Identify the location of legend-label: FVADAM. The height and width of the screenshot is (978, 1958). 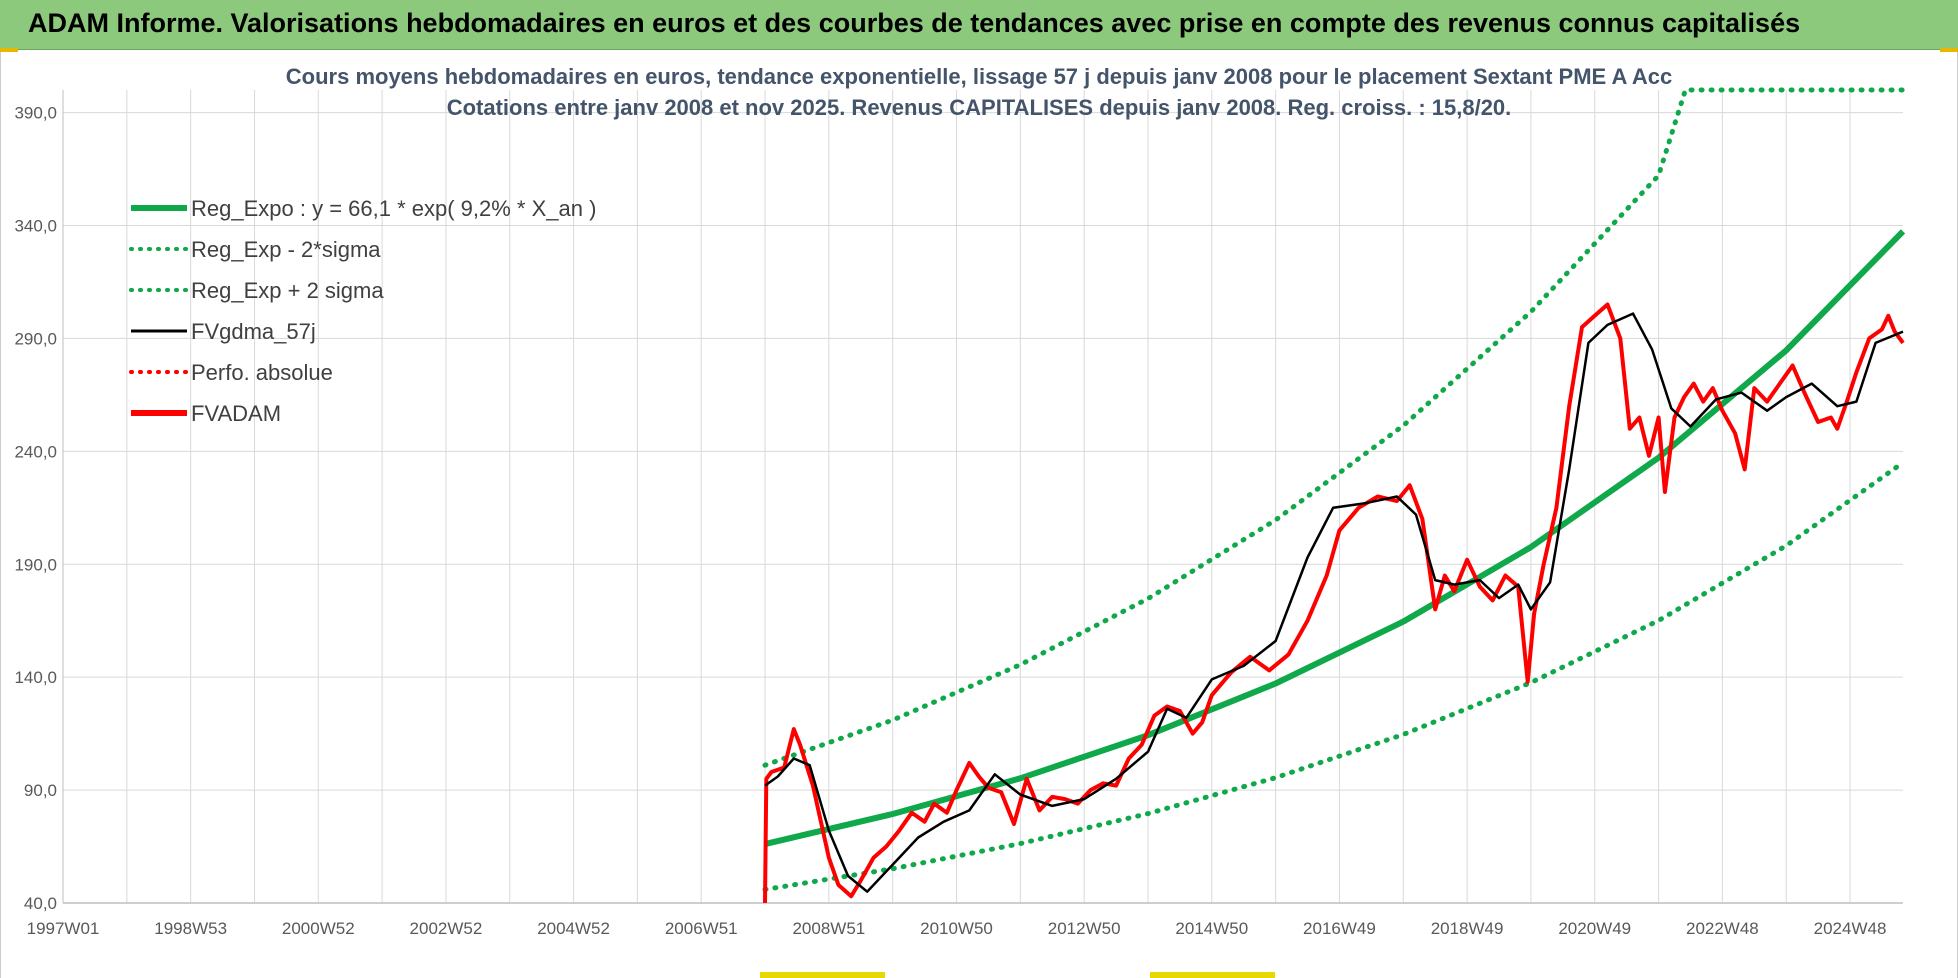
(236, 413).